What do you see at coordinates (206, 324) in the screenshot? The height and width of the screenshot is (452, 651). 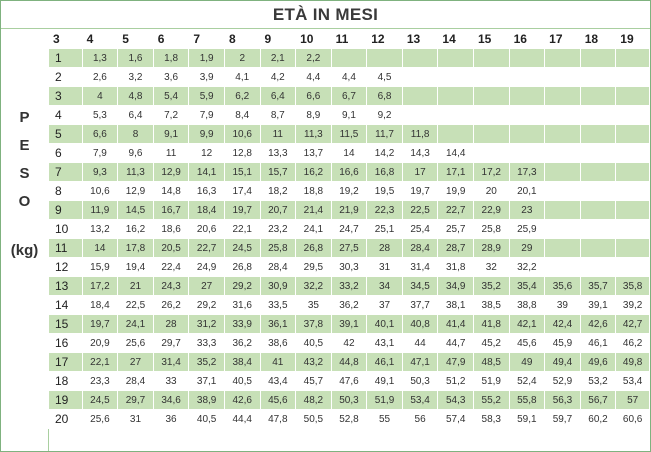 I see `value-cell: 31,2` at bounding box center [206, 324].